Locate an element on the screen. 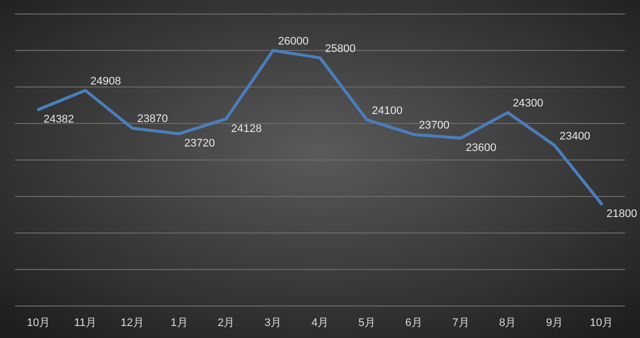 The width and height of the screenshot is (640, 338). data-label: 23400 is located at coordinates (575, 136).